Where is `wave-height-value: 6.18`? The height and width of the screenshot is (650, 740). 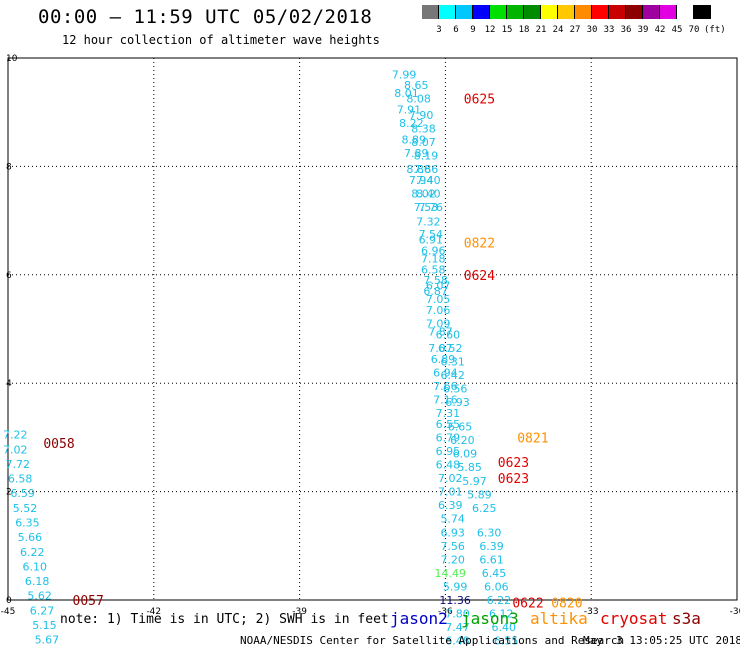
wave-height-value: 6.18 is located at coordinates (37, 581).